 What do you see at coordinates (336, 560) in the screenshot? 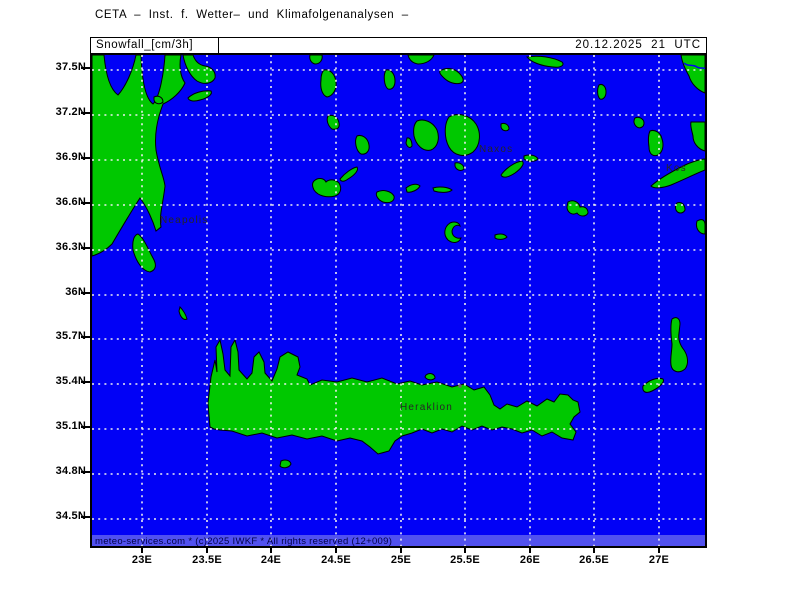
I see `lon-tick-label: 24.5E` at bounding box center [336, 560].